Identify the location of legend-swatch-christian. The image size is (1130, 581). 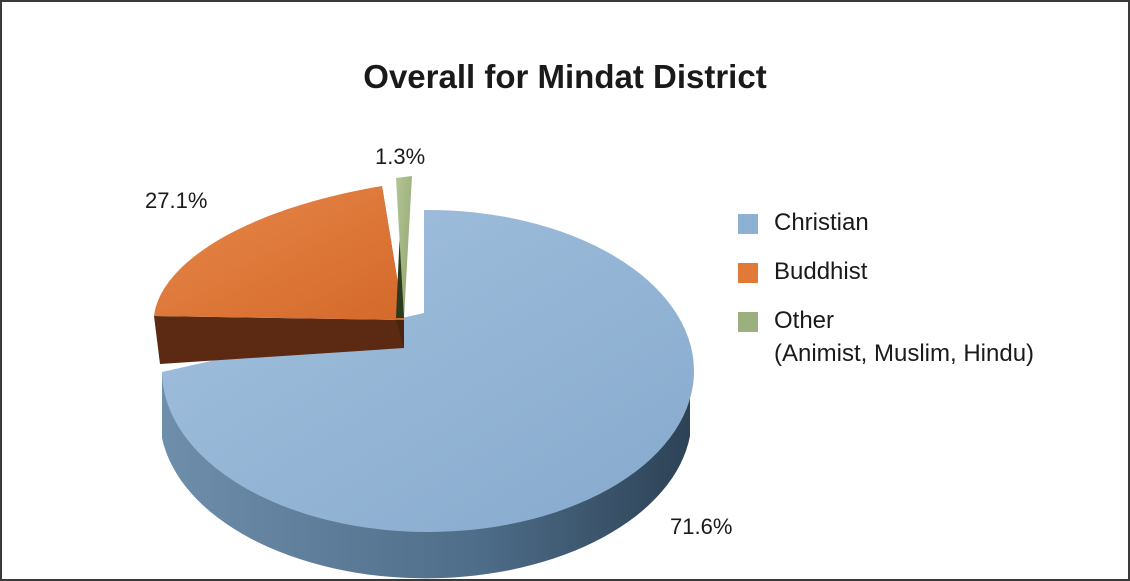
(748, 224).